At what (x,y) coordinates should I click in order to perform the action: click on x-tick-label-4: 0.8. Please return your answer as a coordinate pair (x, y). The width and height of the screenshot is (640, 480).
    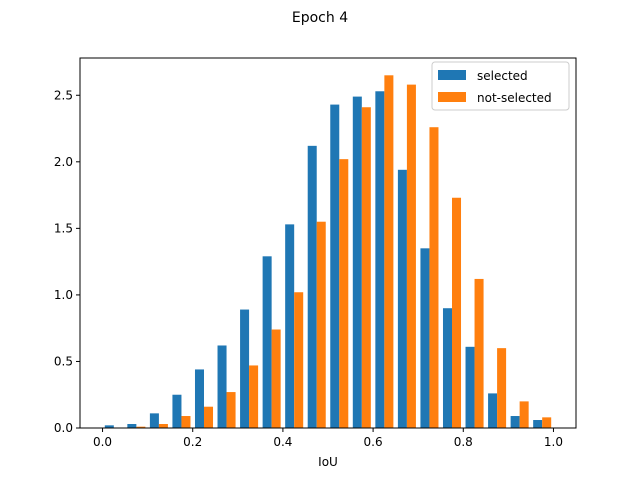
    Looking at the image, I should click on (463, 442).